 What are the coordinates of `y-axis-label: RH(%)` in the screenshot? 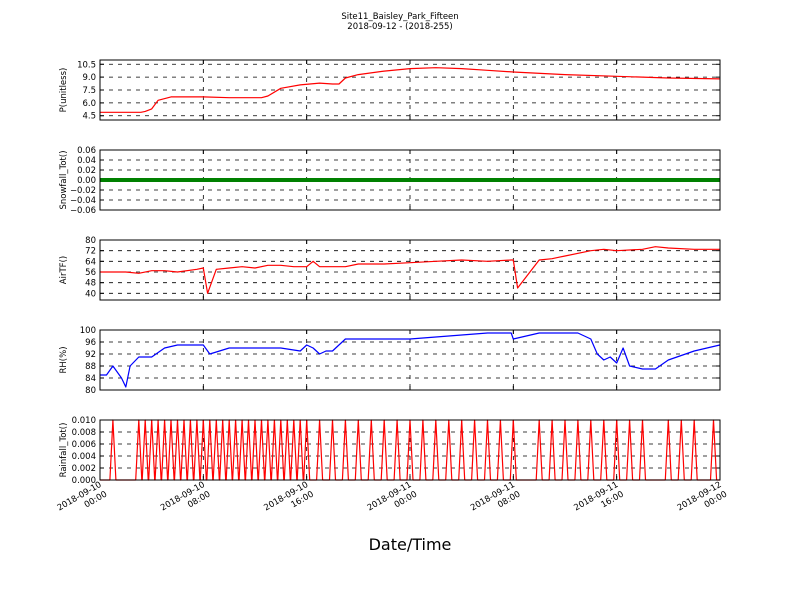 It's located at (64, 359).